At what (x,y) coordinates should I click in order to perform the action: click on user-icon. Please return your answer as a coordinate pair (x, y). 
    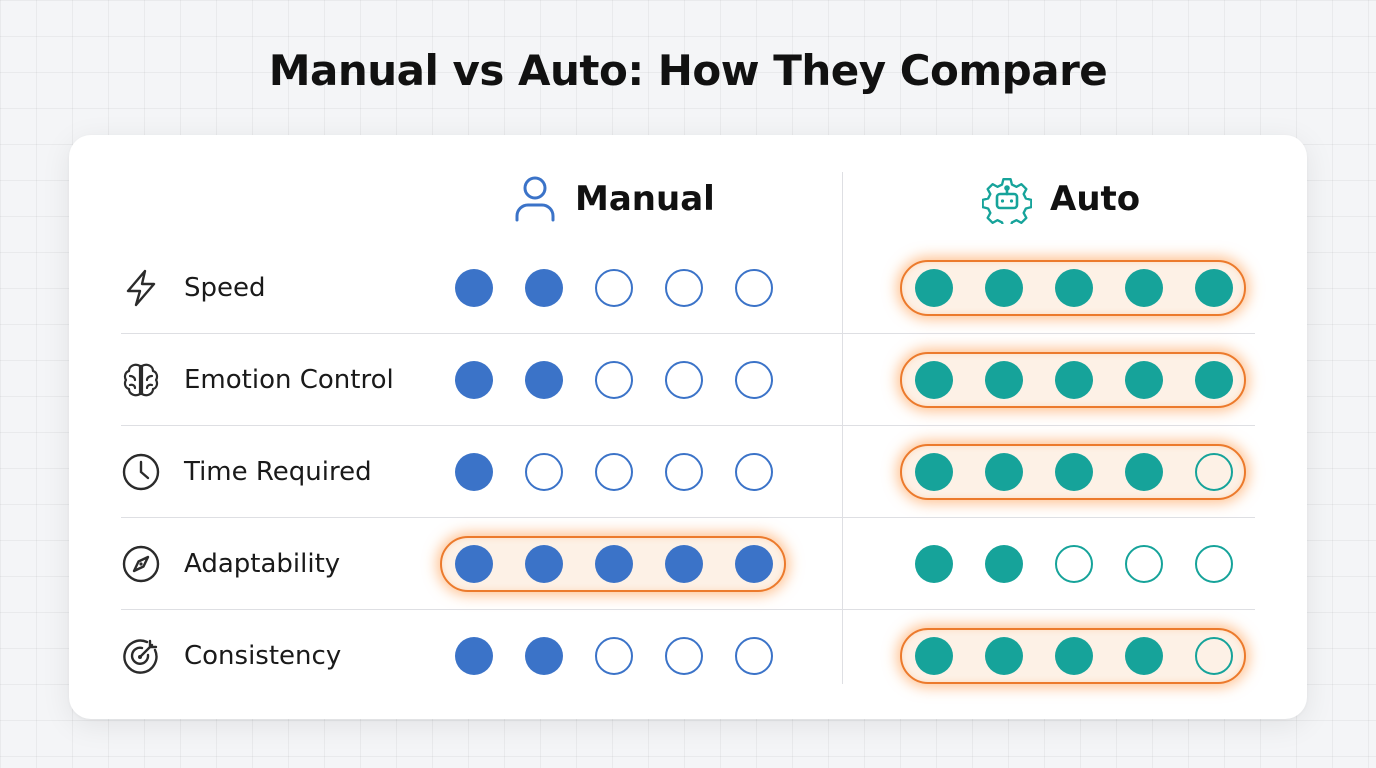
    Looking at the image, I should click on (535, 199).